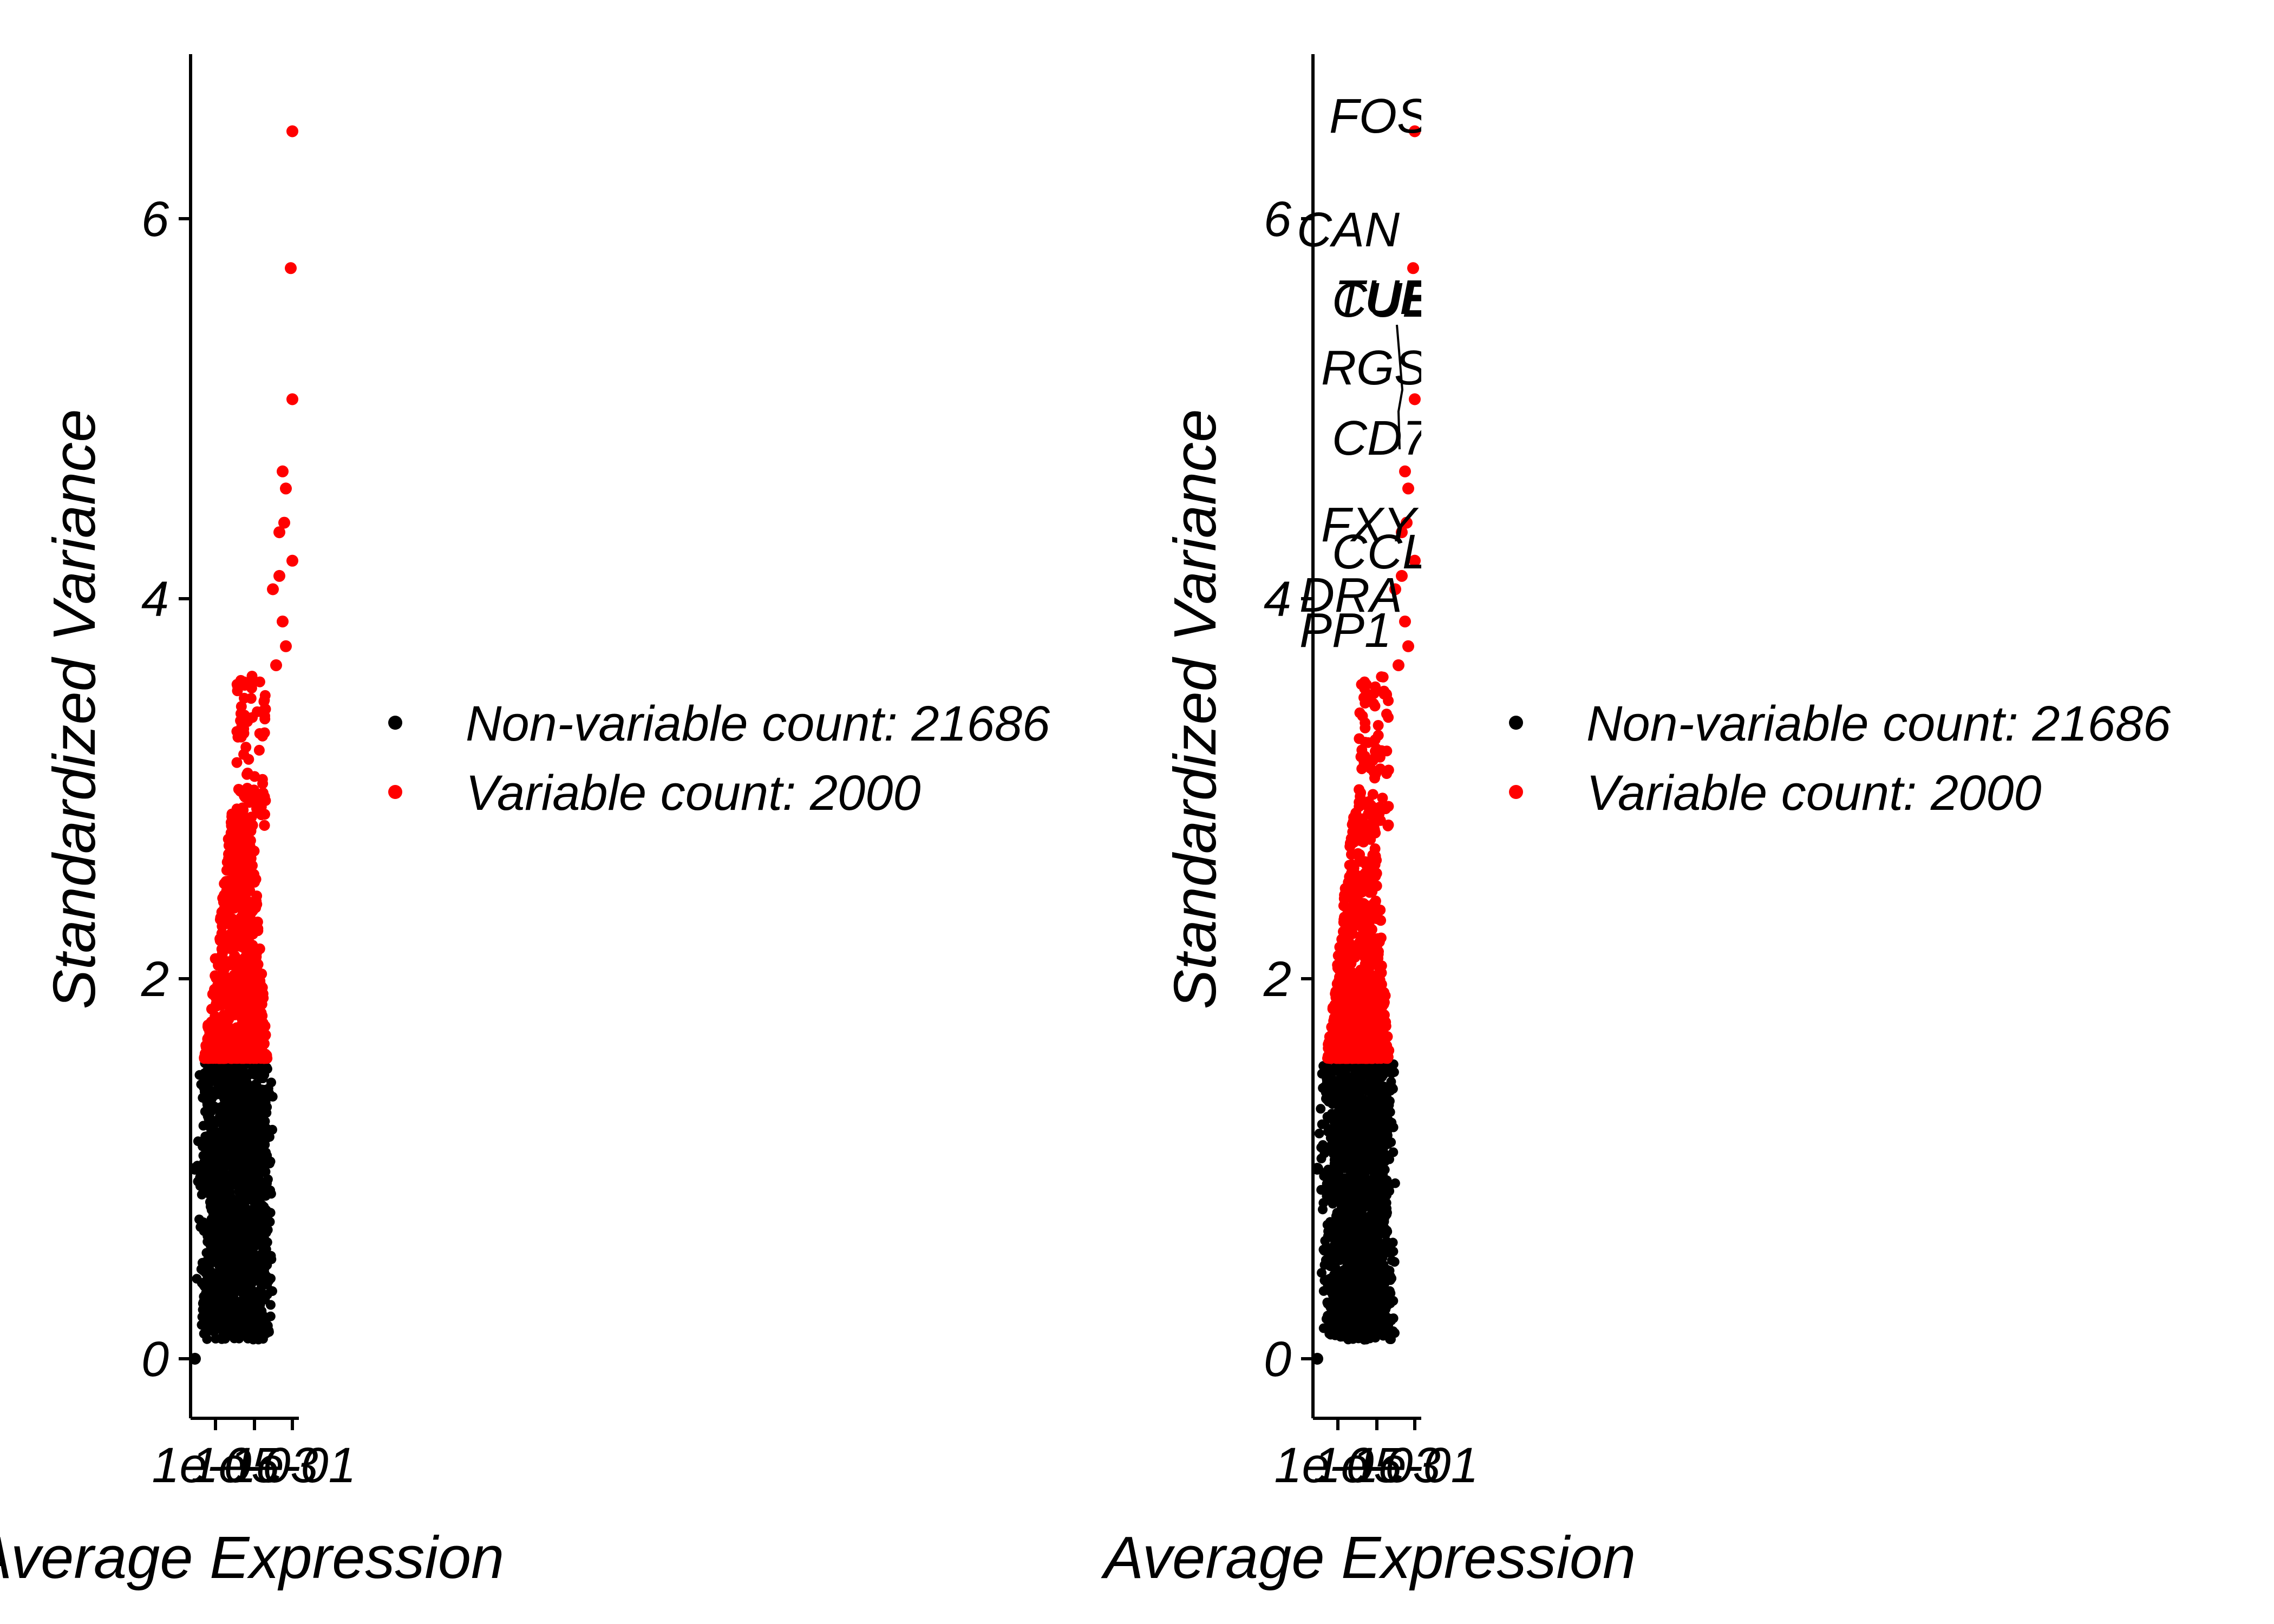  Describe the element at coordinates (1382, 439) in the screenshot. I see `gene-label: CD7` at that location.